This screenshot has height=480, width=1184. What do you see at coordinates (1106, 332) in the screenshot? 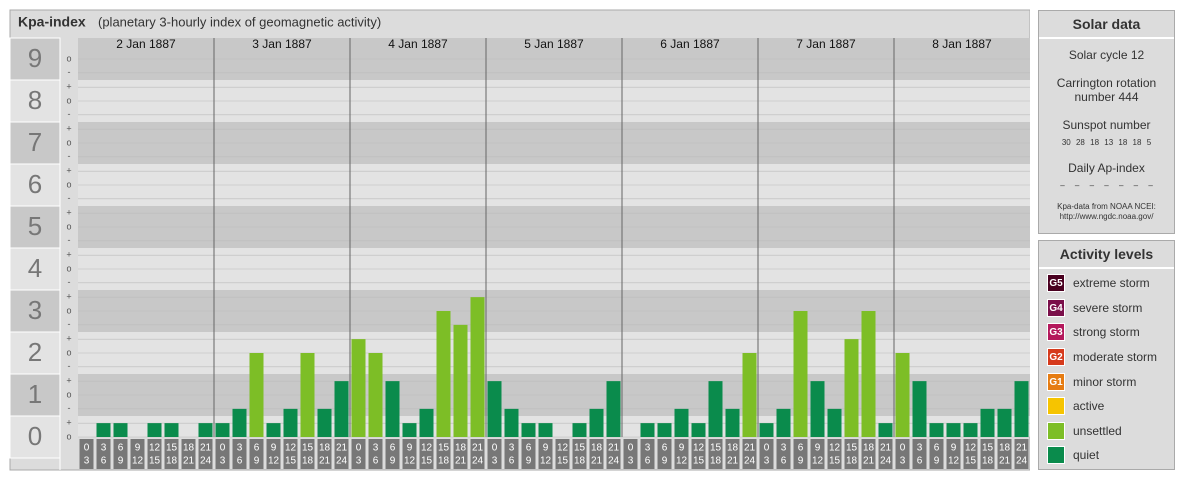
I see `legend-label: strong storm` at bounding box center [1106, 332].